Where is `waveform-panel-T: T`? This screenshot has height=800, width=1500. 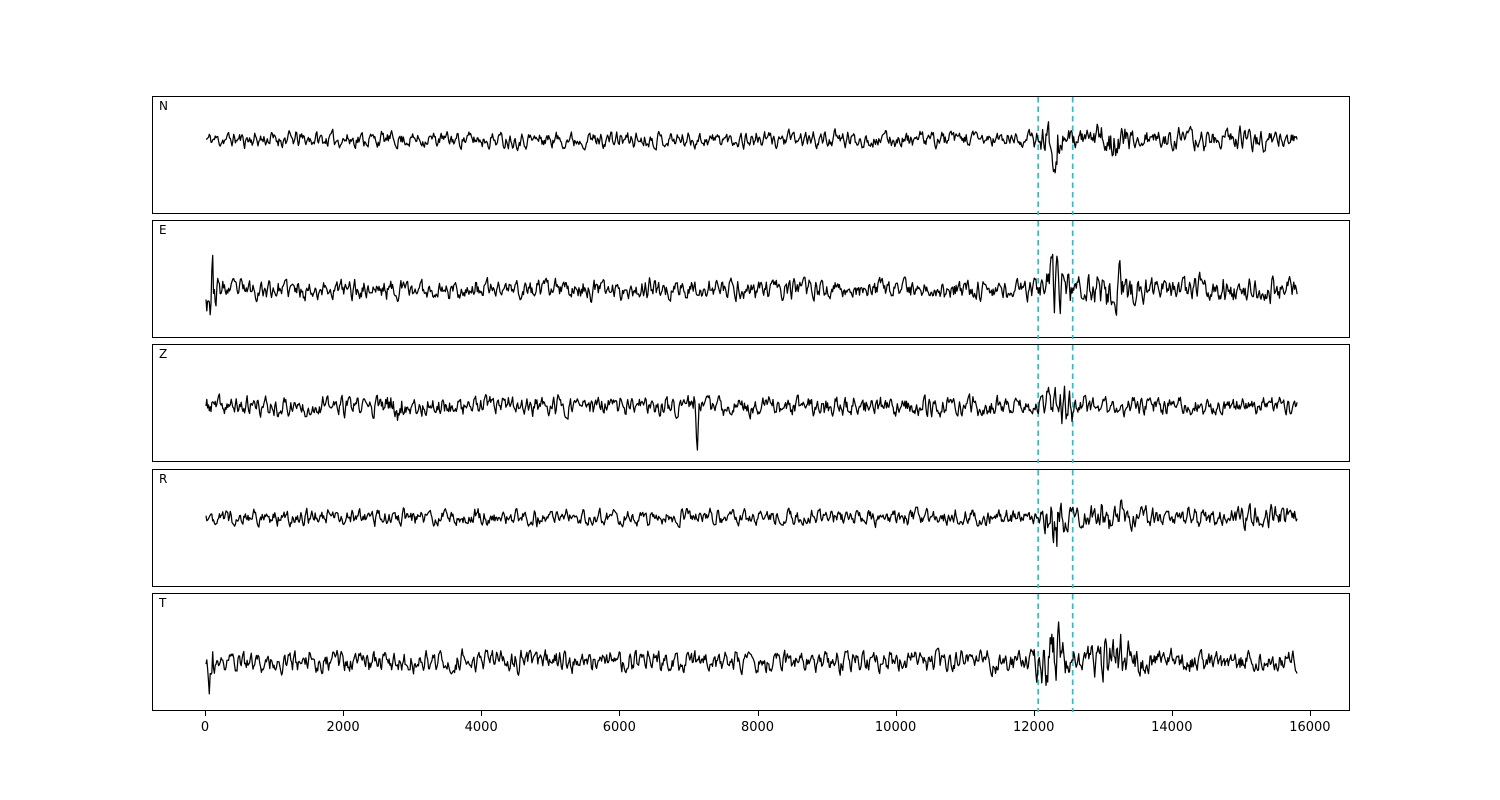
waveform-panel-T: T is located at coordinates (751, 652).